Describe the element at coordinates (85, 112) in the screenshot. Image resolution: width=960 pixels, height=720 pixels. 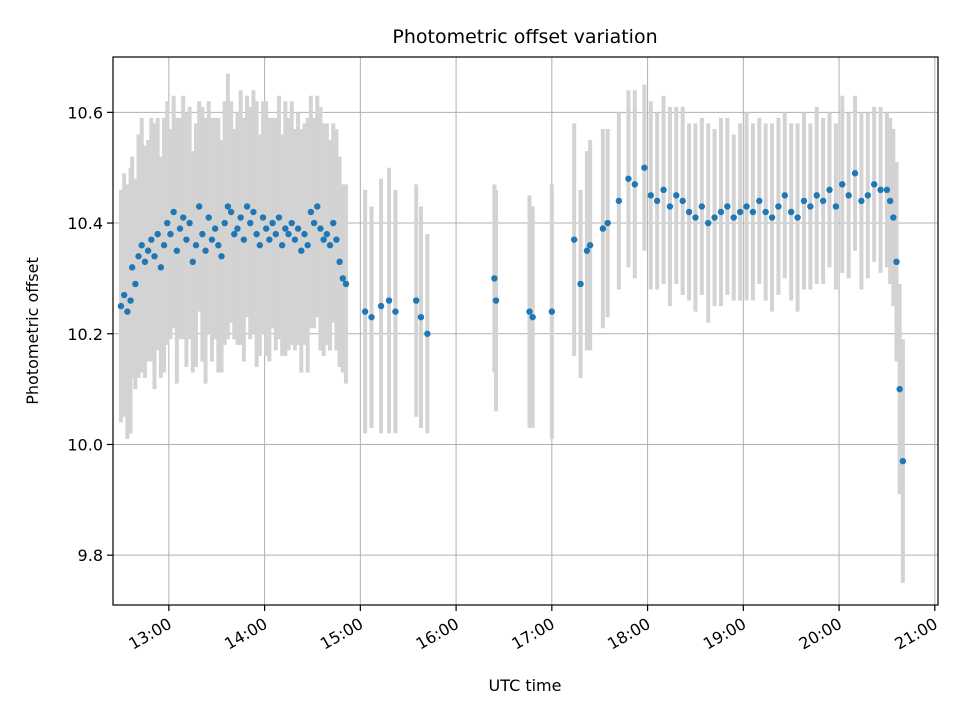
I see `y-tick-label: 10.6` at that location.